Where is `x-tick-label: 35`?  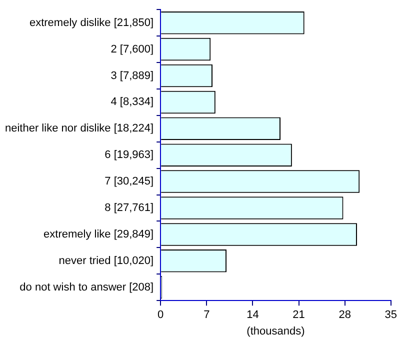
x-tick-label: 35 is located at coordinates (391, 315).